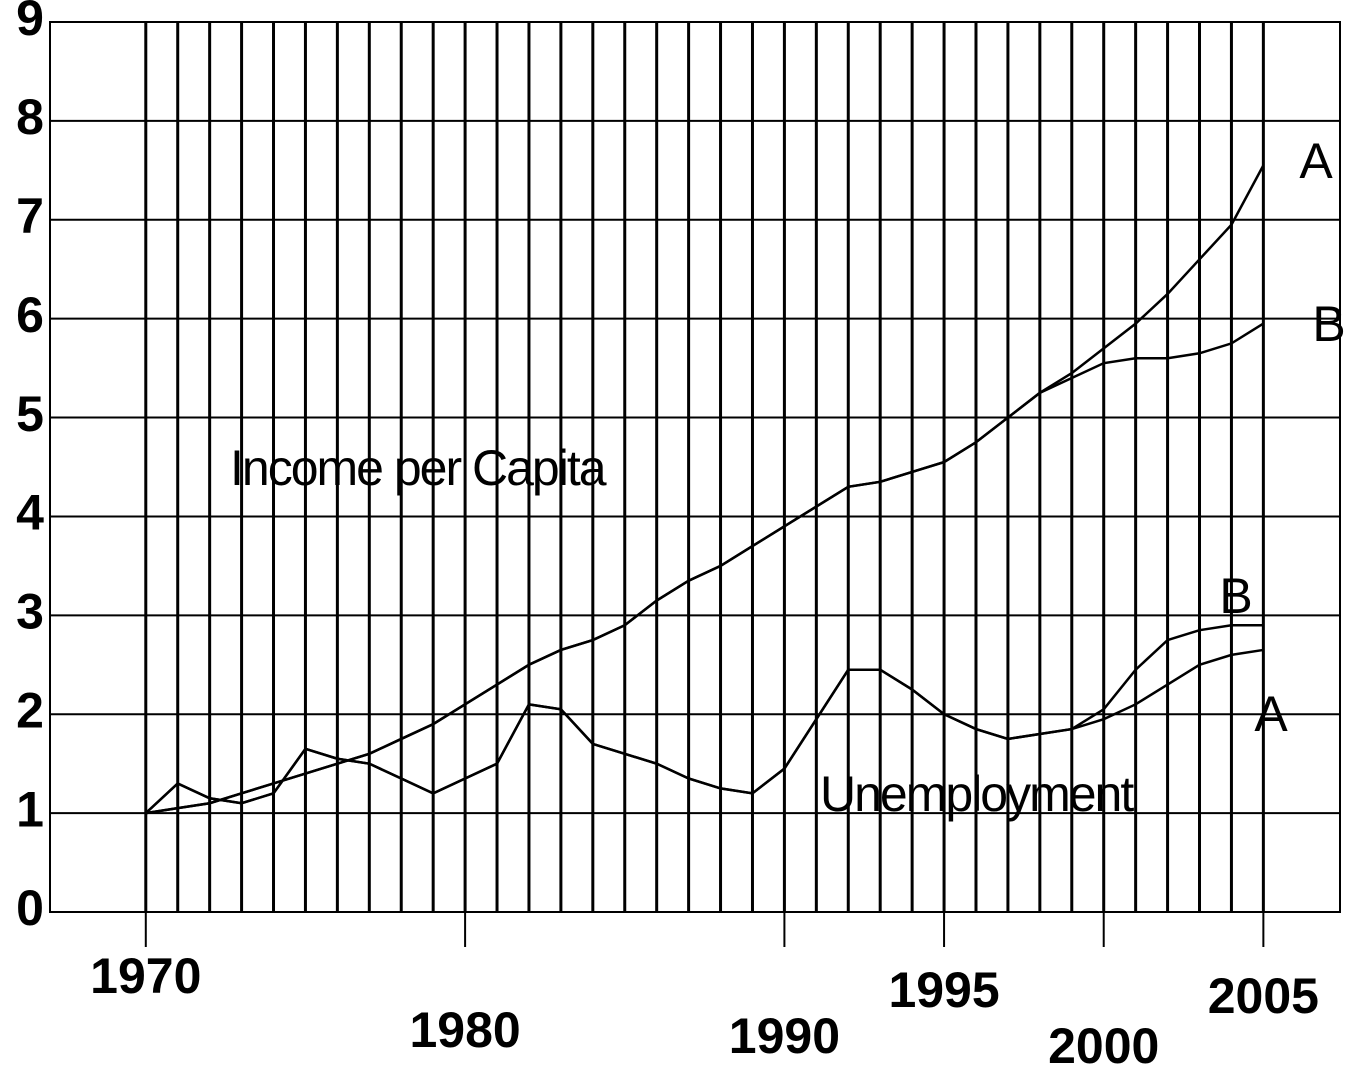 The width and height of the screenshot is (1358, 1076). Describe the element at coordinates (30, 23) in the screenshot. I see `y-tick-label: 9` at that location.